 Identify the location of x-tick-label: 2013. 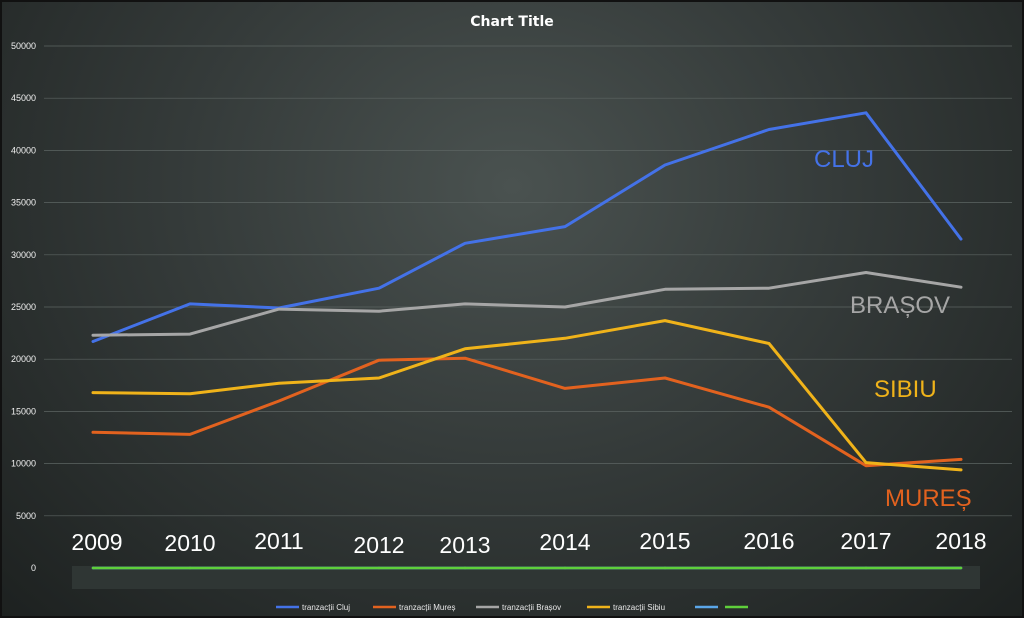
(464, 545).